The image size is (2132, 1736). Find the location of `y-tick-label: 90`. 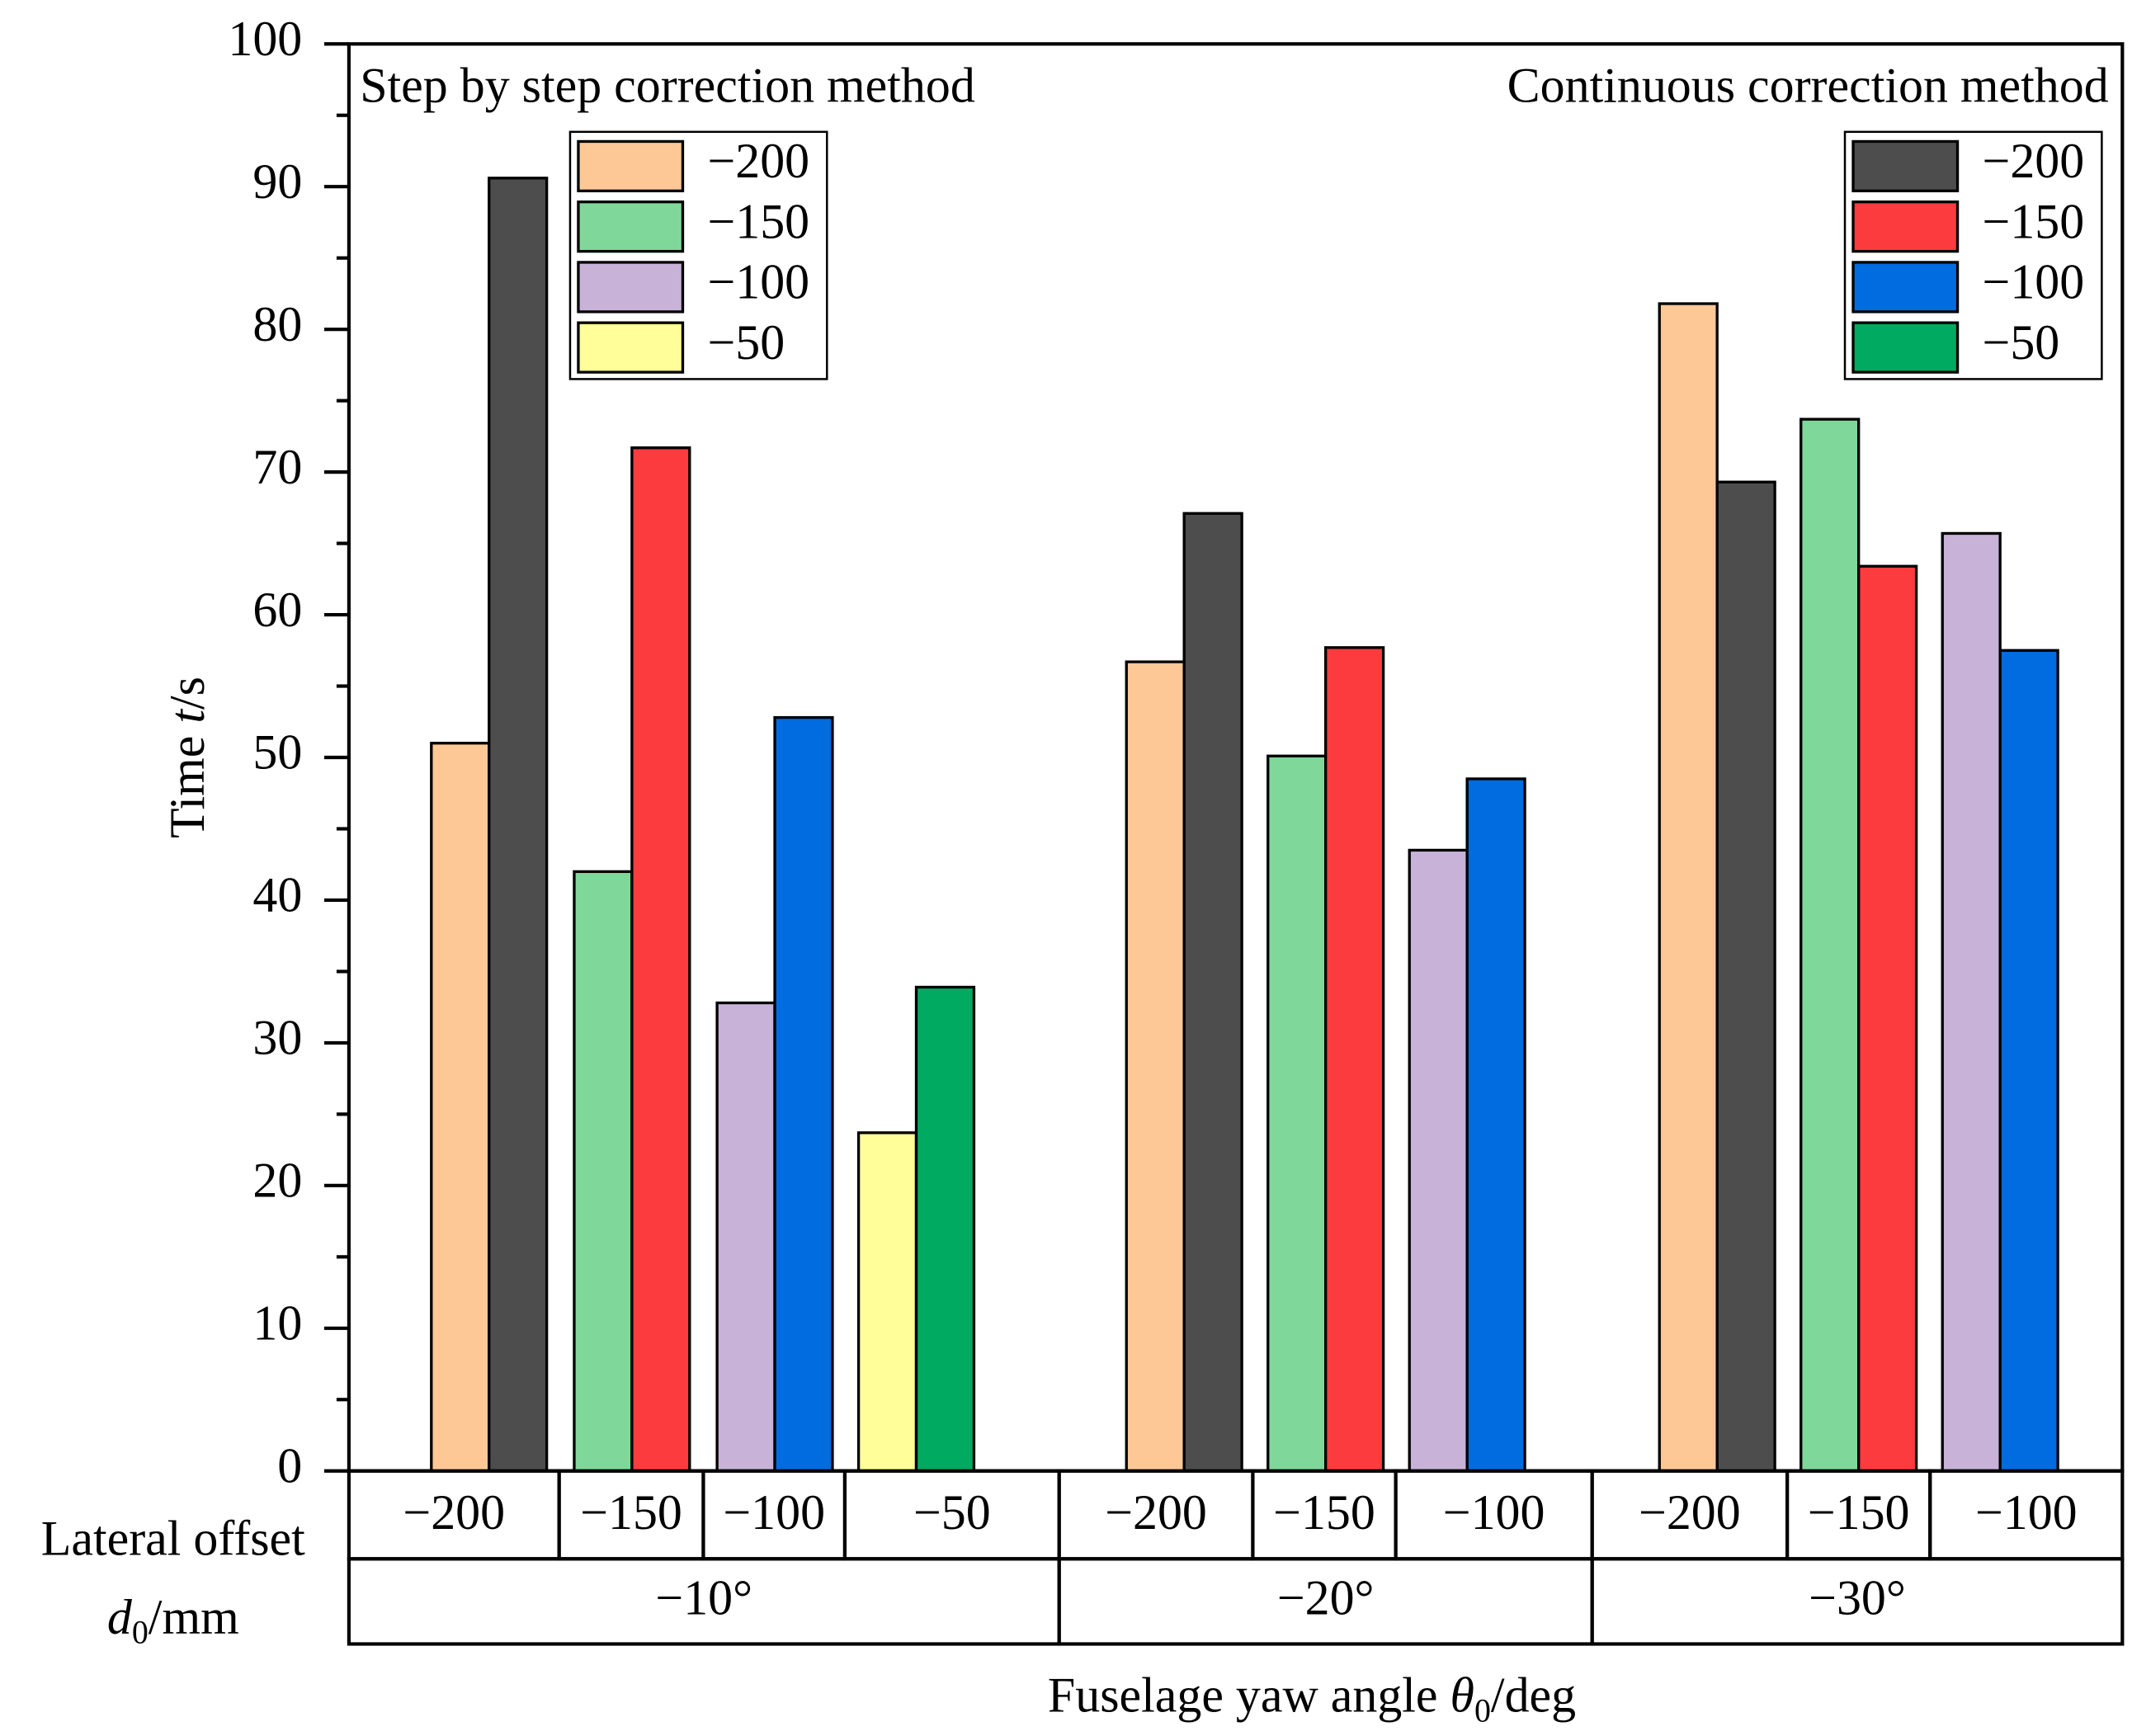

y-tick-label: 90 is located at coordinates (277, 181).